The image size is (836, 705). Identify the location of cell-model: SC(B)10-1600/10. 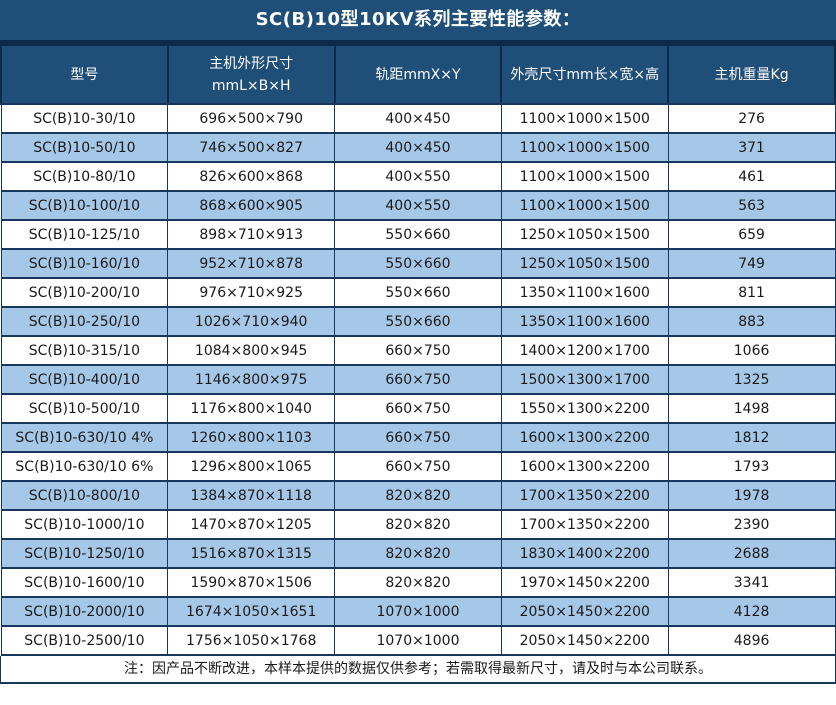
(84, 582).